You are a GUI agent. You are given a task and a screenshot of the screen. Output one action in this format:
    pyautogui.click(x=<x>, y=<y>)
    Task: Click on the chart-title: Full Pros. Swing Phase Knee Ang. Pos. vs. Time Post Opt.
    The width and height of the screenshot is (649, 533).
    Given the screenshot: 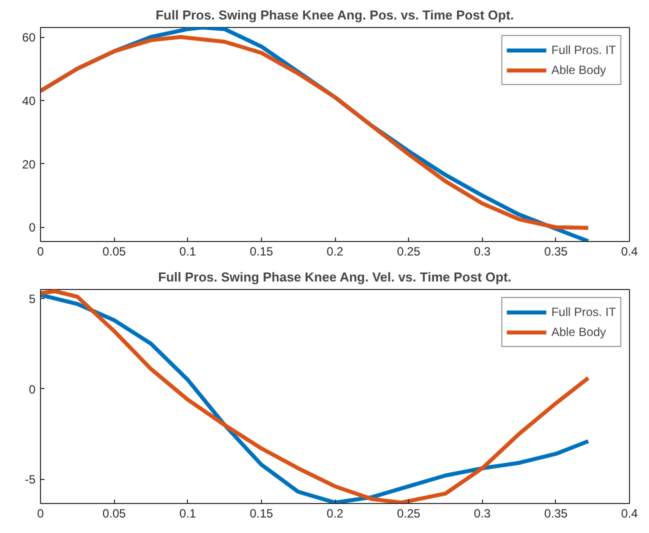 What is the action you would take?
    pyautogui.click(x=335, y=15)
    